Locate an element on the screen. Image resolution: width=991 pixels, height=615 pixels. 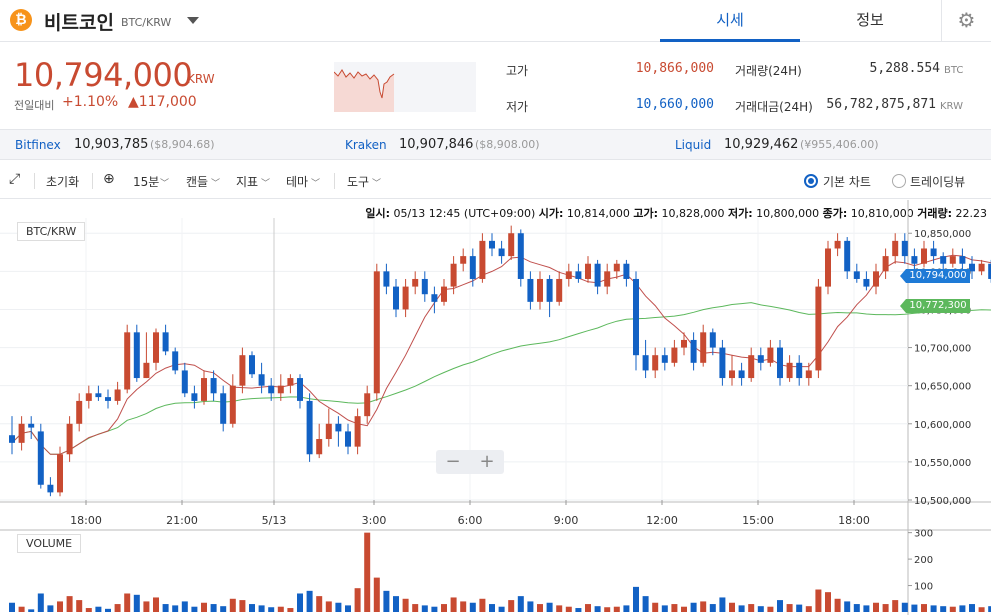
gear-icon: ⚙ is located at coordinates (966, 21).